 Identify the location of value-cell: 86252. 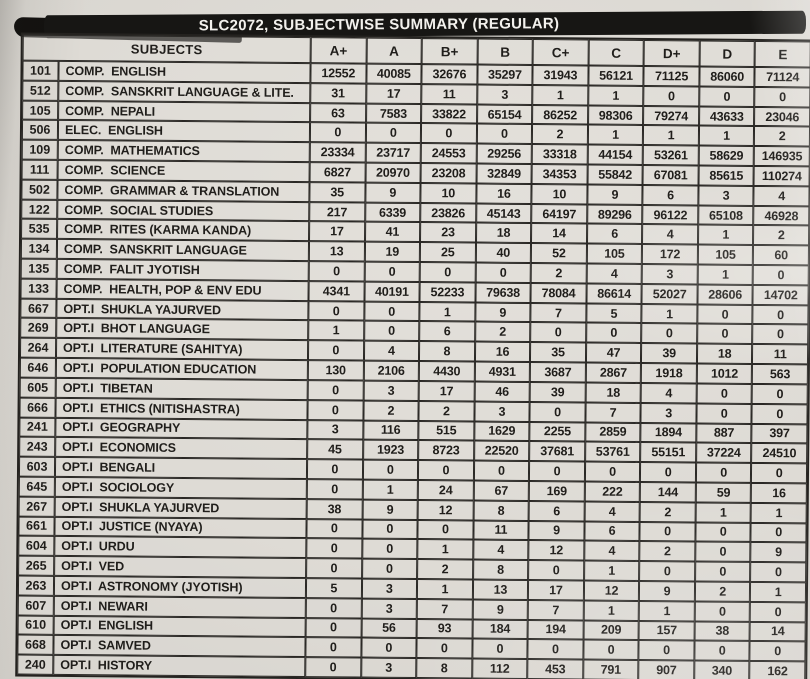
(560, 114).